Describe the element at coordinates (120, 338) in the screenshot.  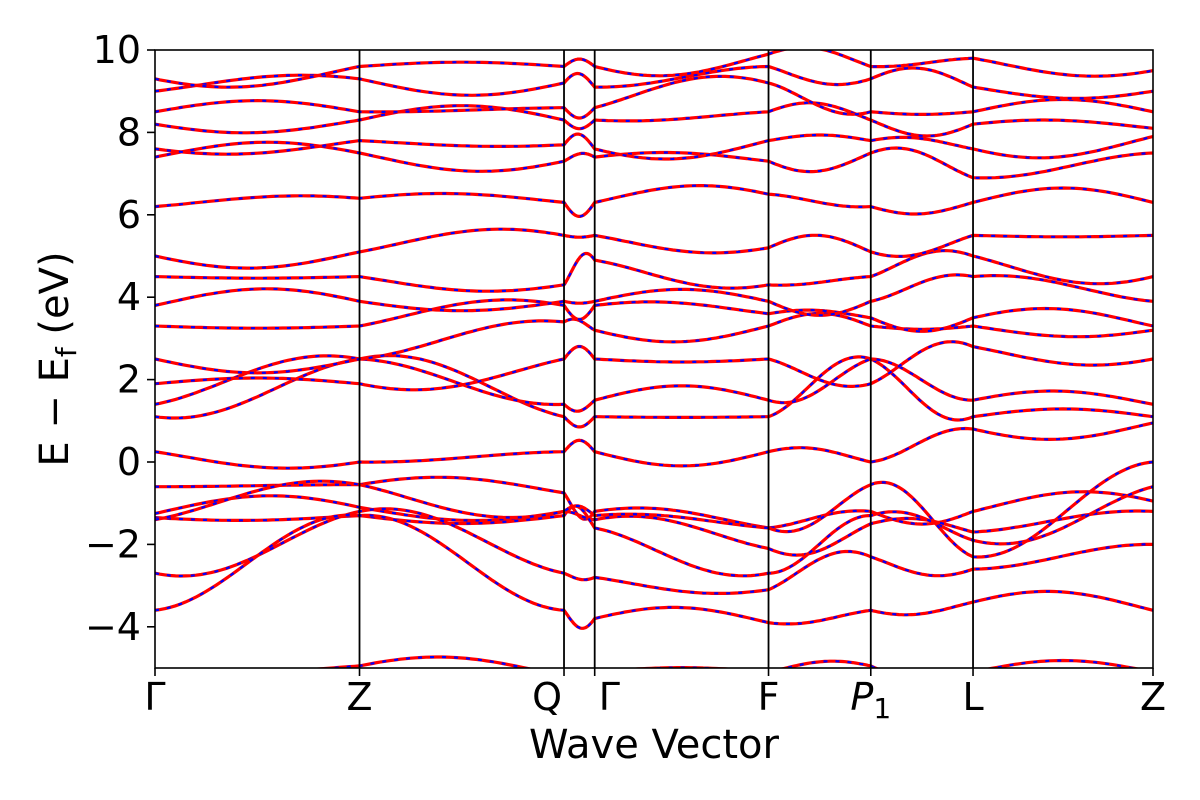
I see `y-axis: −4 −2 0 2 4 6 8 10` at that location.